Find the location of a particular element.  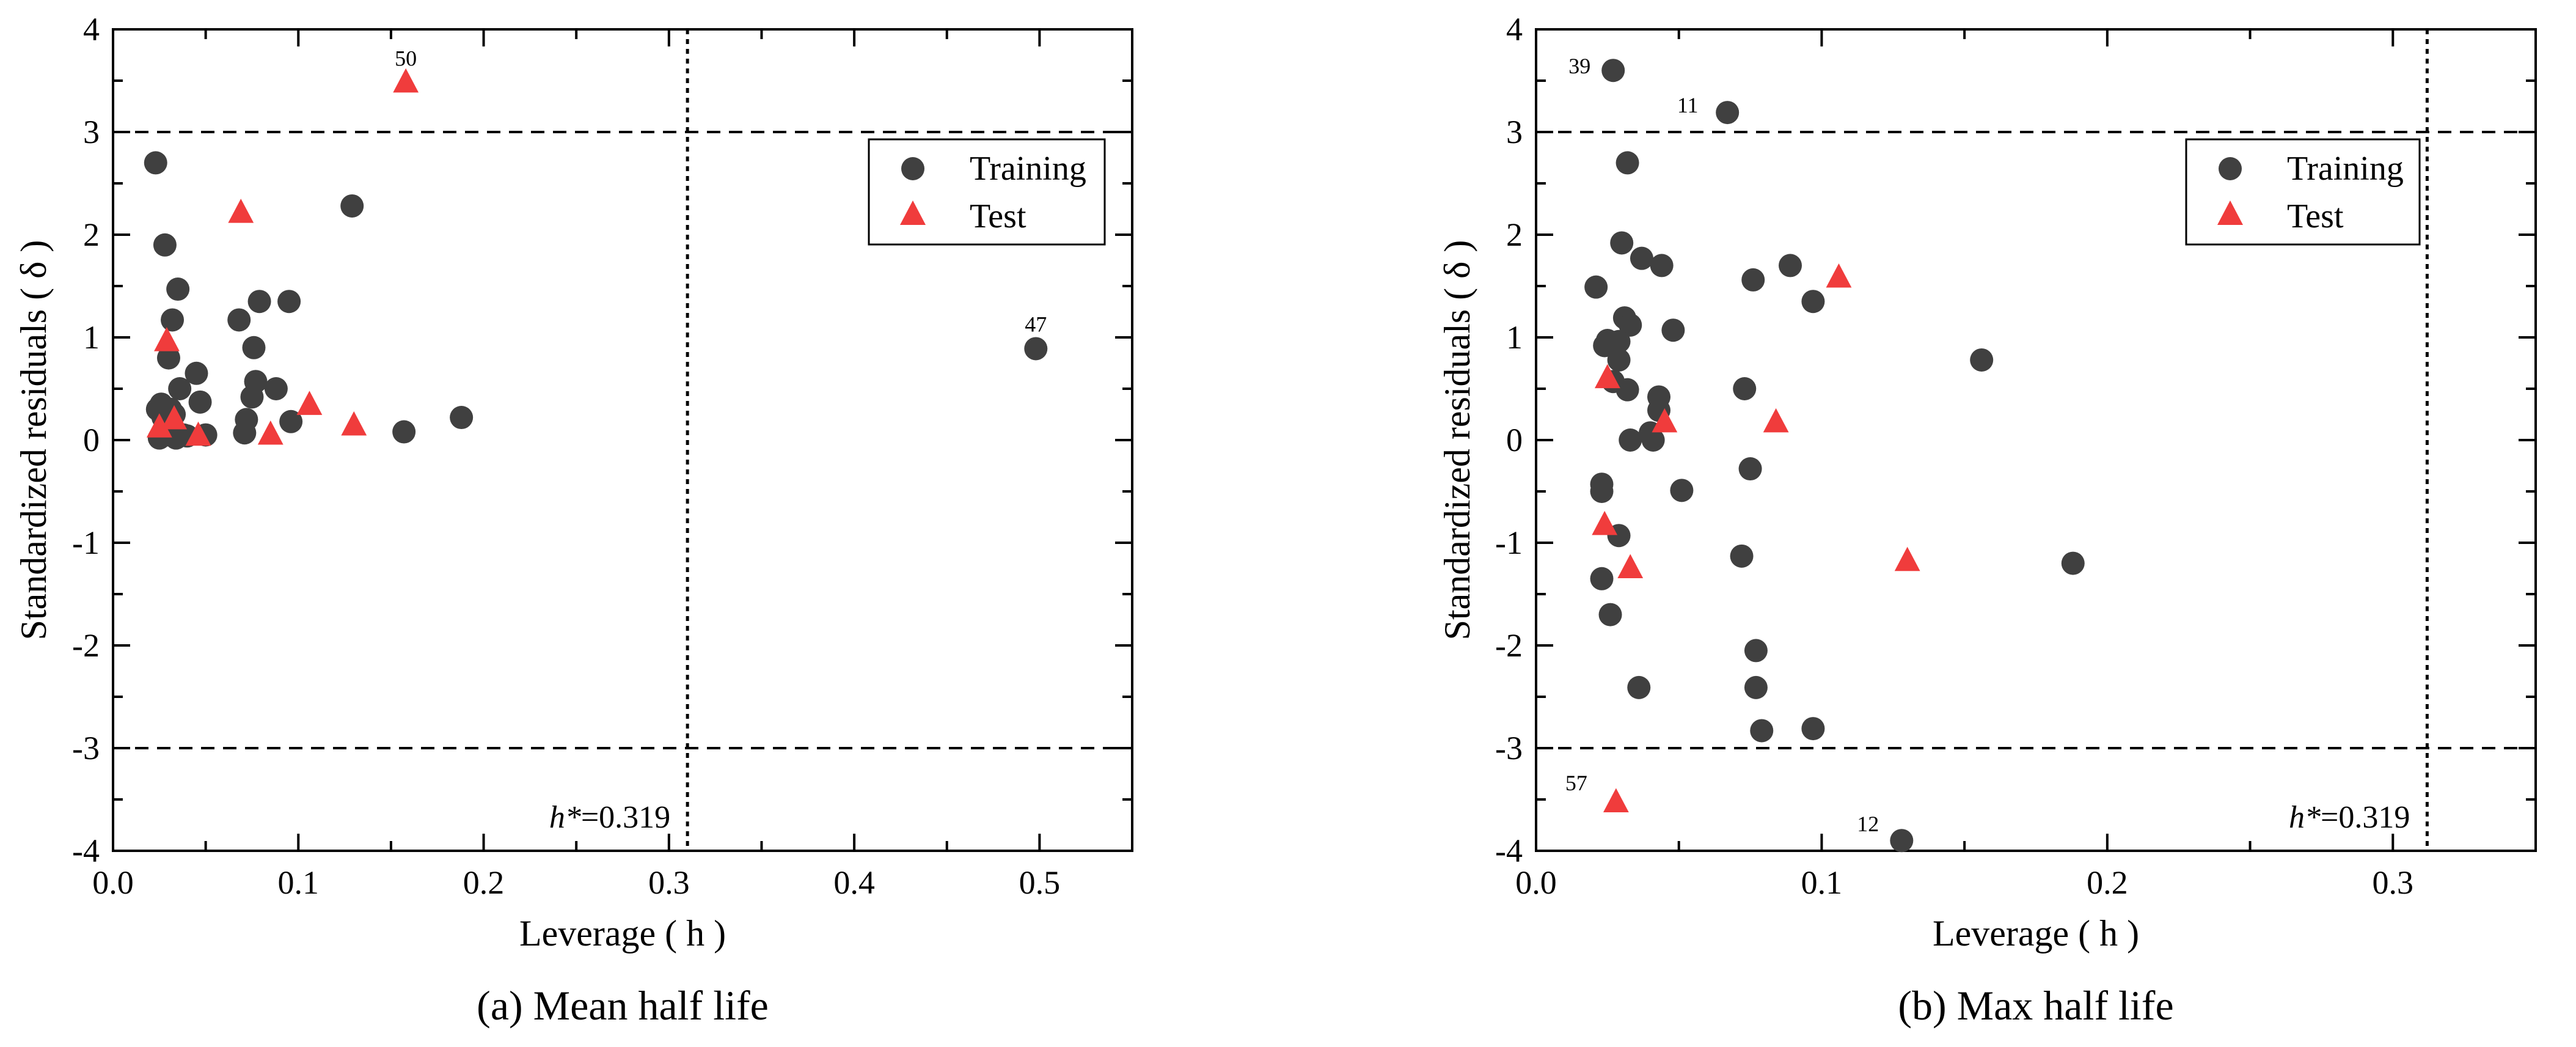

y-tick-label: 1 is located at coordinates (1514, 337).